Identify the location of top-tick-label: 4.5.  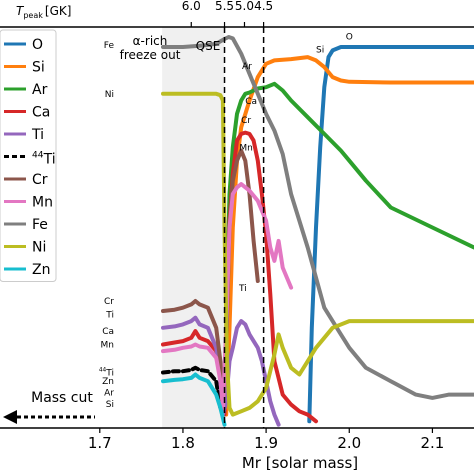
(263, 6).